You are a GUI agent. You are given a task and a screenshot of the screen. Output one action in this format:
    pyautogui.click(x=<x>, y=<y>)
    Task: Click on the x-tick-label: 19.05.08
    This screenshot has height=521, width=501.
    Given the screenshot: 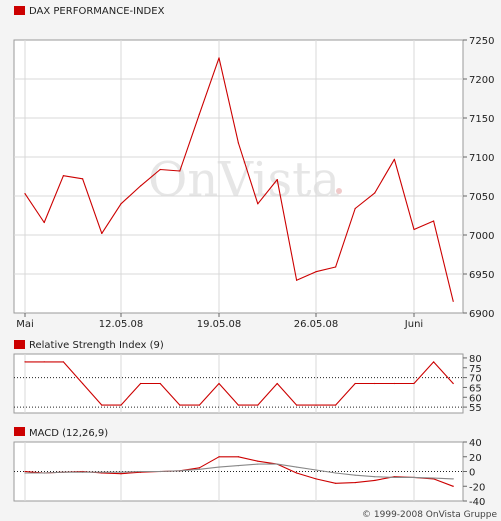 What is the action you would take?
    pyautogui.click(x=219, y=324)
    